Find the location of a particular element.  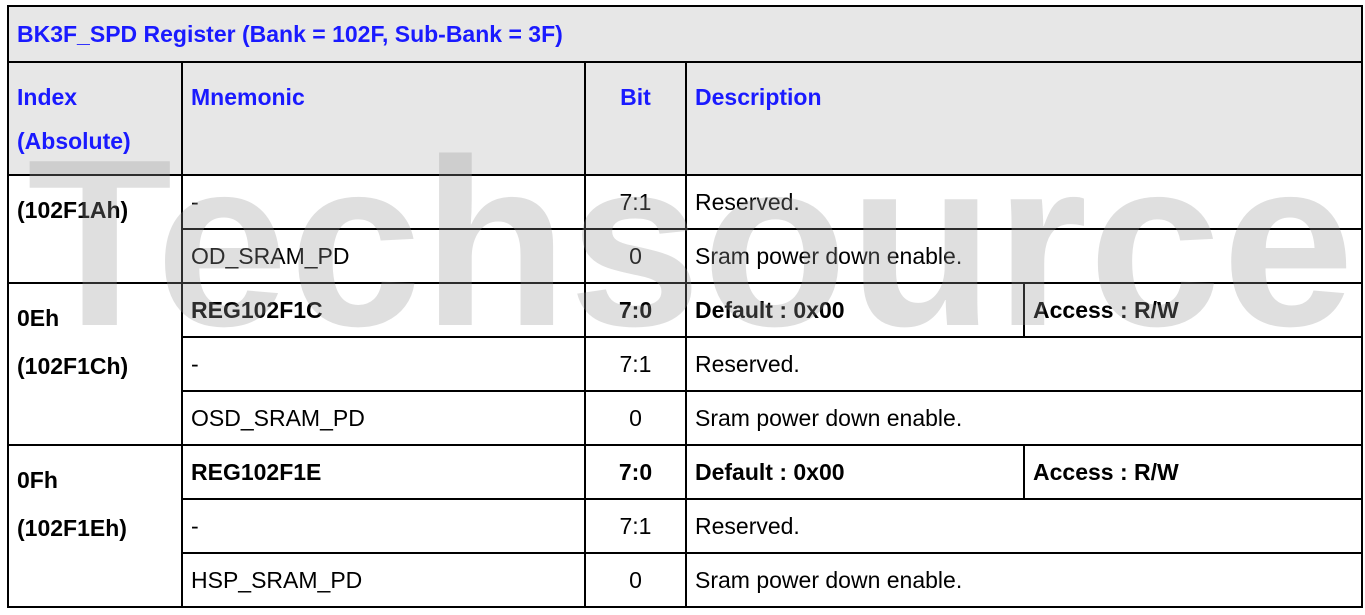

index-cell: (102F1Ah) is located at coordinates (95, 229).